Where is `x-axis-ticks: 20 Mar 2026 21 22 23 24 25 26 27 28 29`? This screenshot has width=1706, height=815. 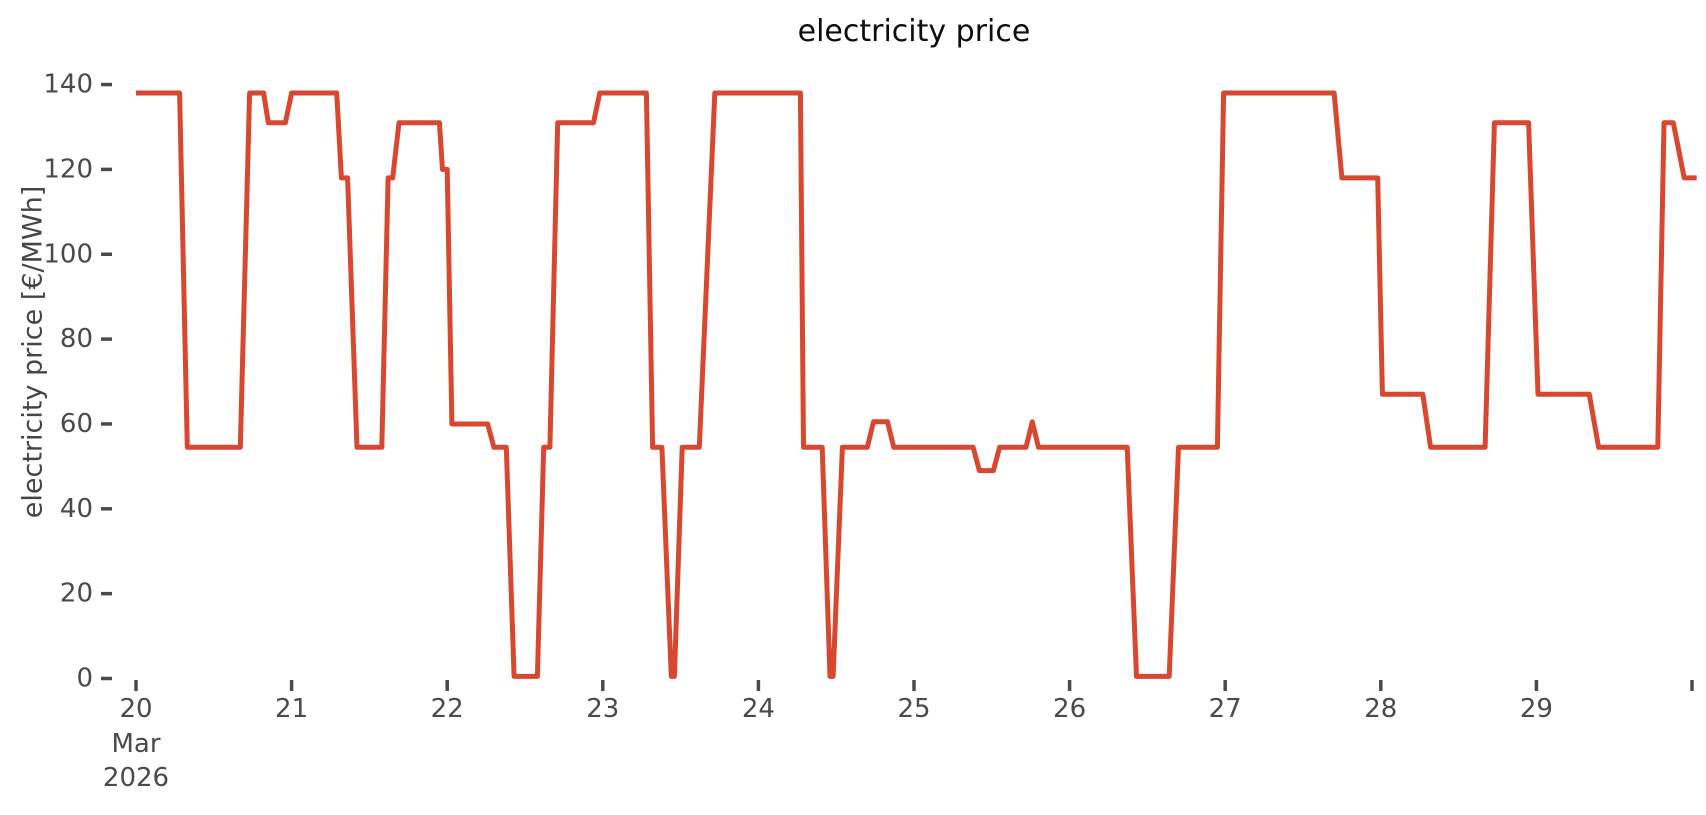 x-axis-ticks: 20 Mar 2026 21 22 23 24 25 26 27 28 29 is located at coordinates (898, 736).